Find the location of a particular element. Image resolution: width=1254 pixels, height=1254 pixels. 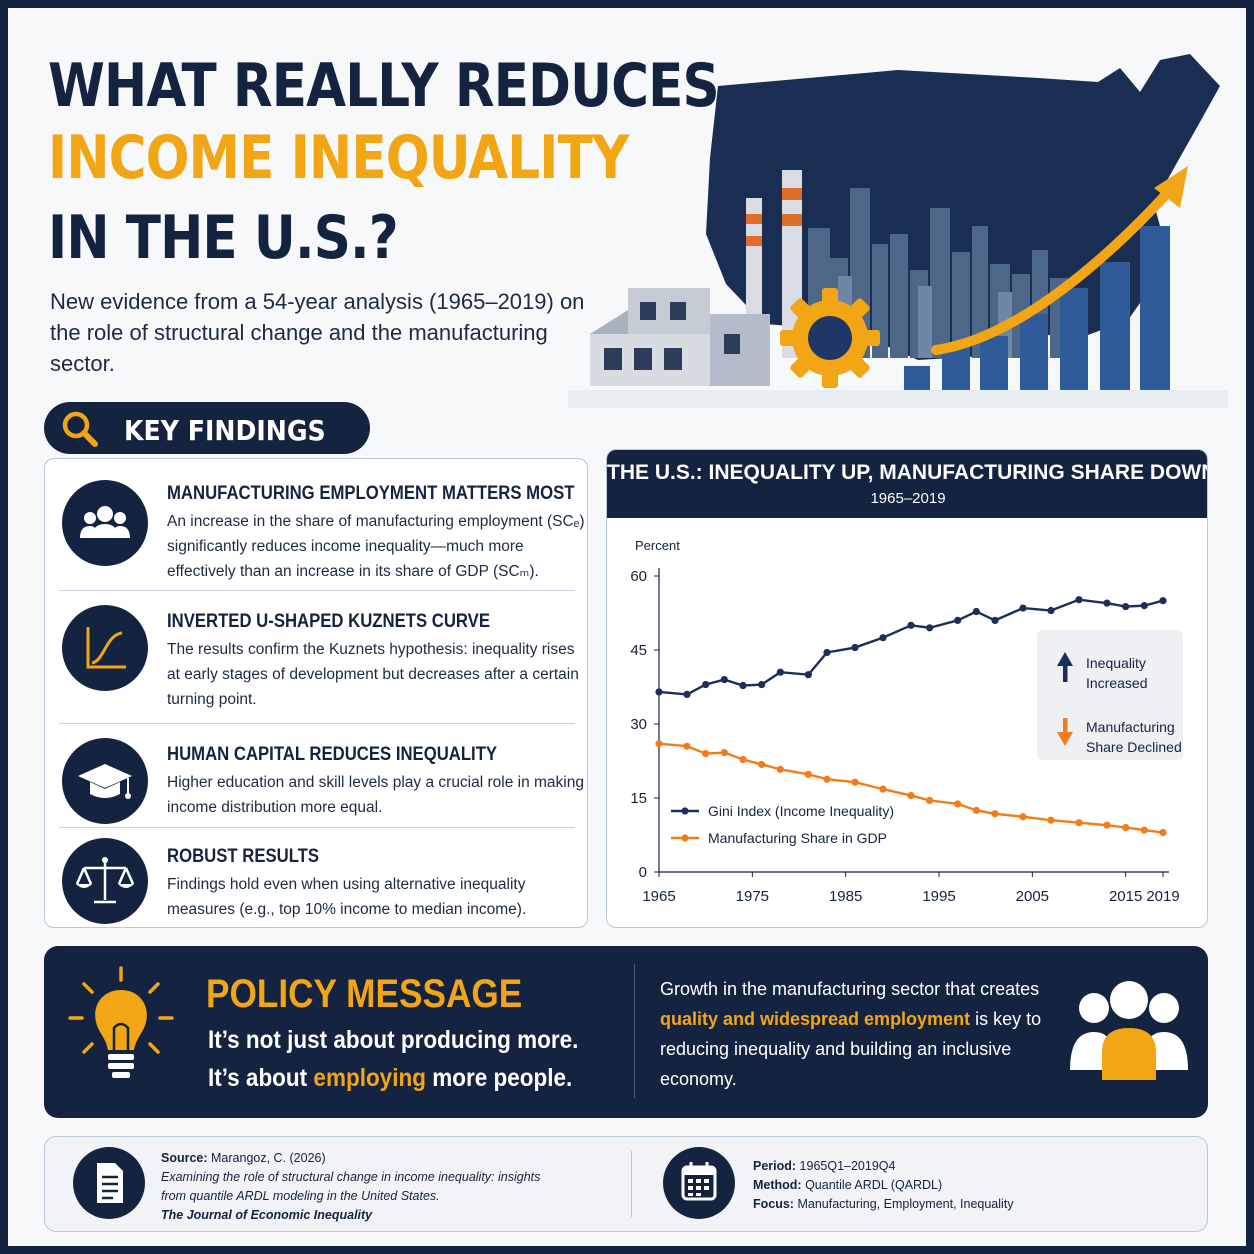

annotation-up-1: Inequality is located at coordinates (1116, 663).